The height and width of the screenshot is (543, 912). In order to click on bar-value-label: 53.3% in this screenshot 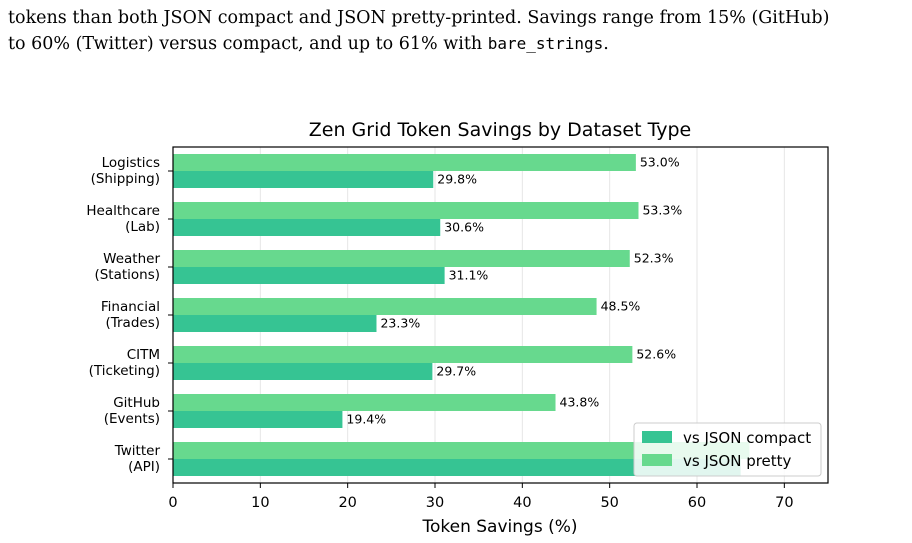, I will do `click(662, 210)`.